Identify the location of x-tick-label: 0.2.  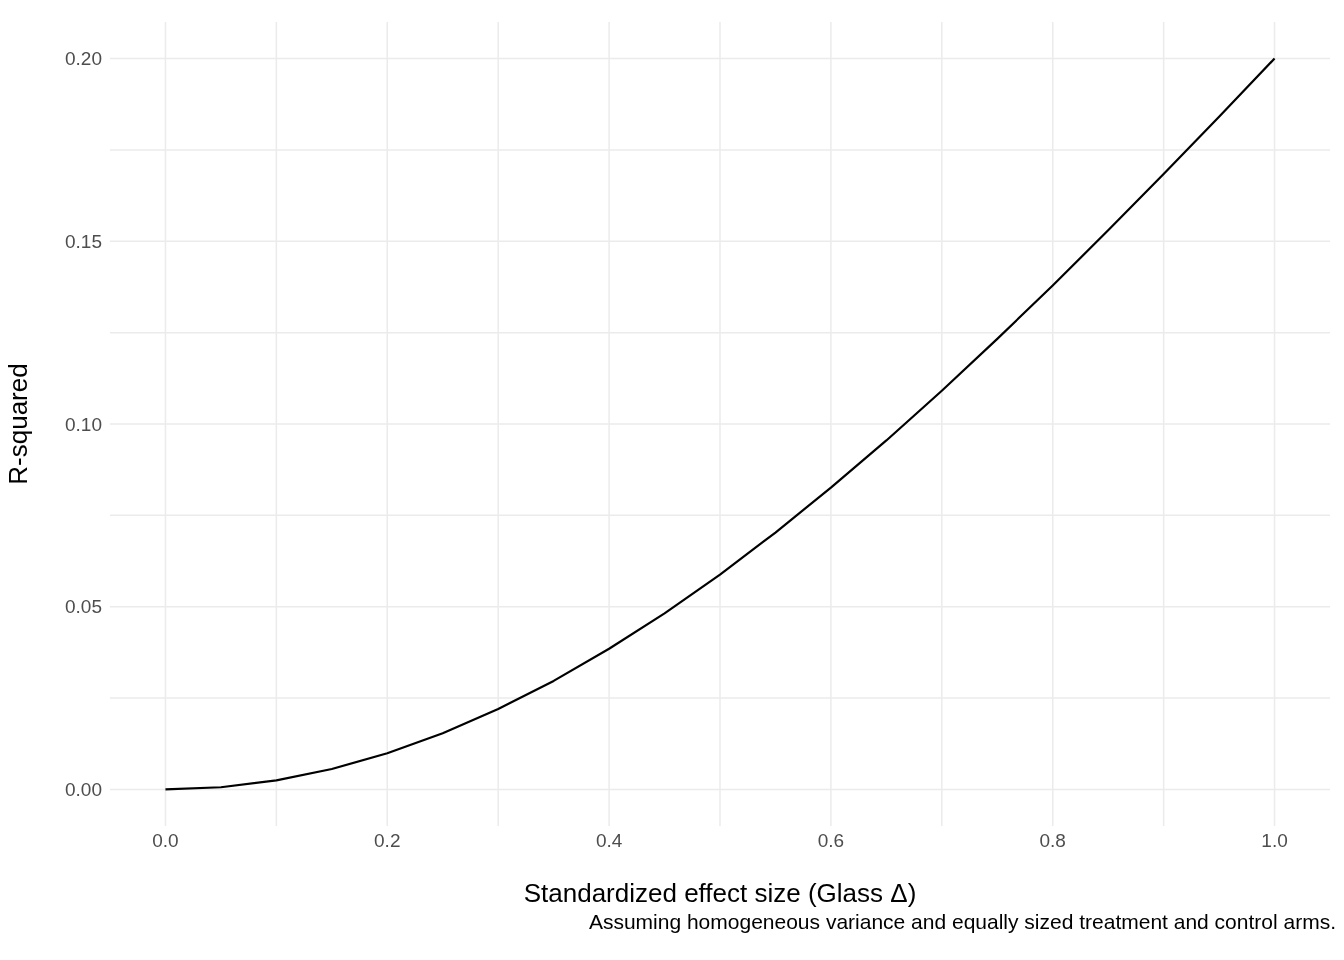
(387, 841).